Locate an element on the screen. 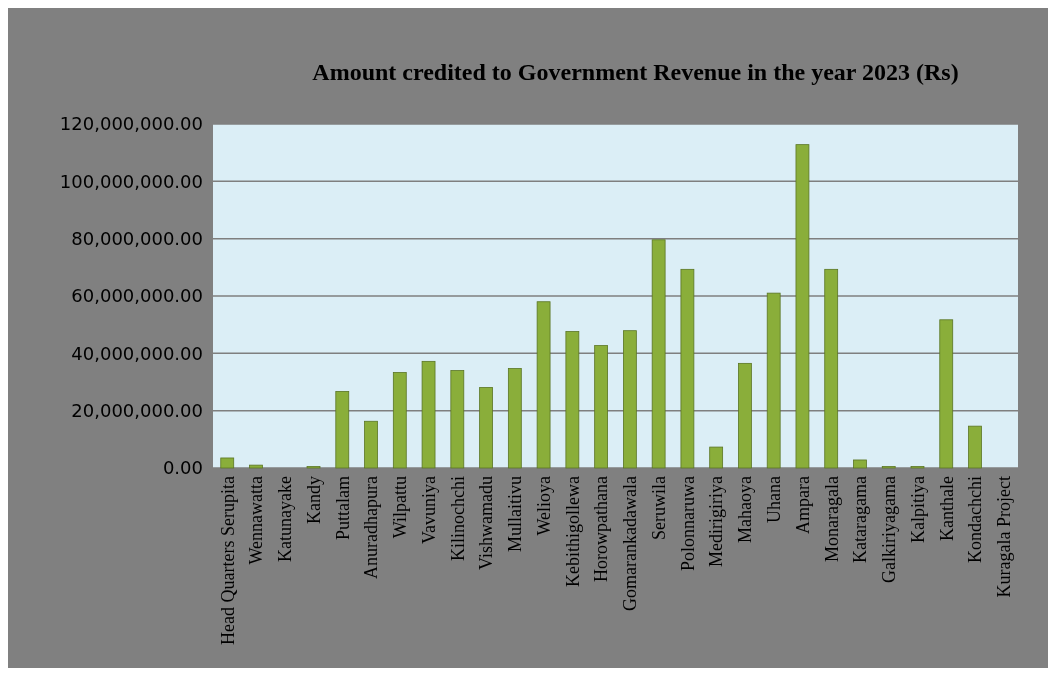 The width and height of the screenshot is (1049, 675). x-tick-label: Kondachchi is located at coordinates (975, 519).